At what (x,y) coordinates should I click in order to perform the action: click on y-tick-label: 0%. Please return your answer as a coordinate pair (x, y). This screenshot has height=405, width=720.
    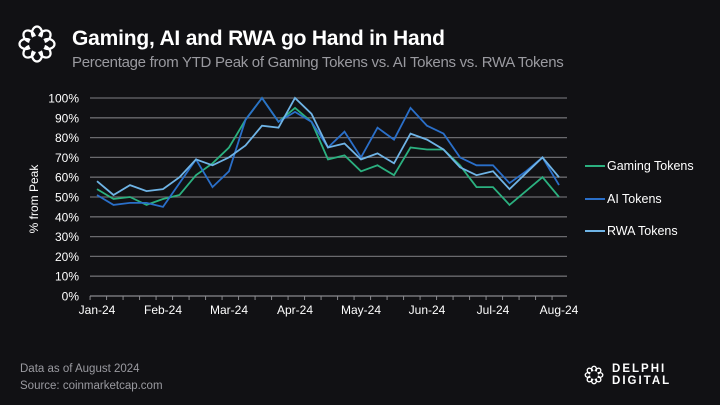
    Looking at the image, I should click on (71, 297).